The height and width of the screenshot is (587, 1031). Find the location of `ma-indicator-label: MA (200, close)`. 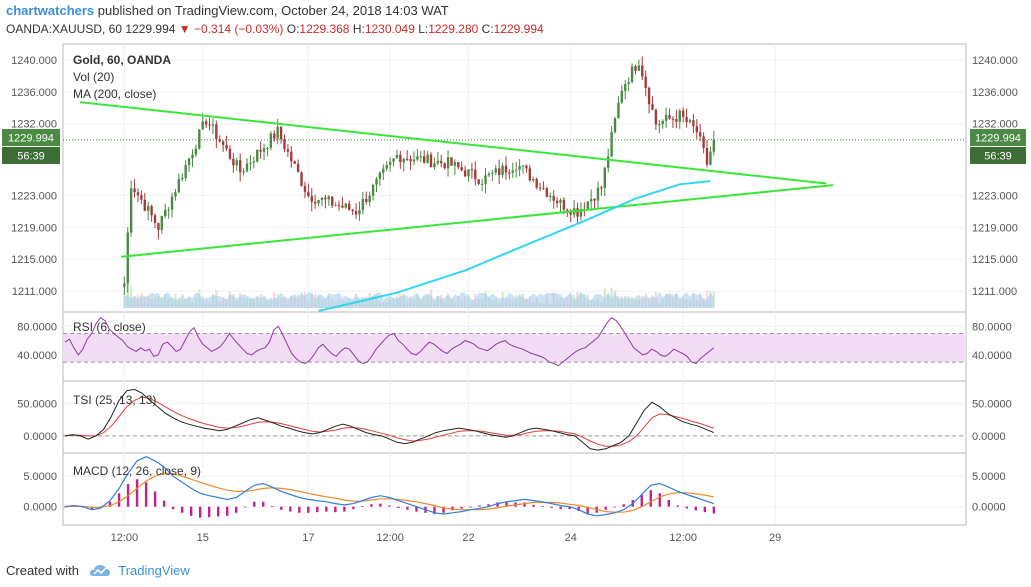

ma-indicator-label: MA (200, close) is located at coordinates (114, 94).